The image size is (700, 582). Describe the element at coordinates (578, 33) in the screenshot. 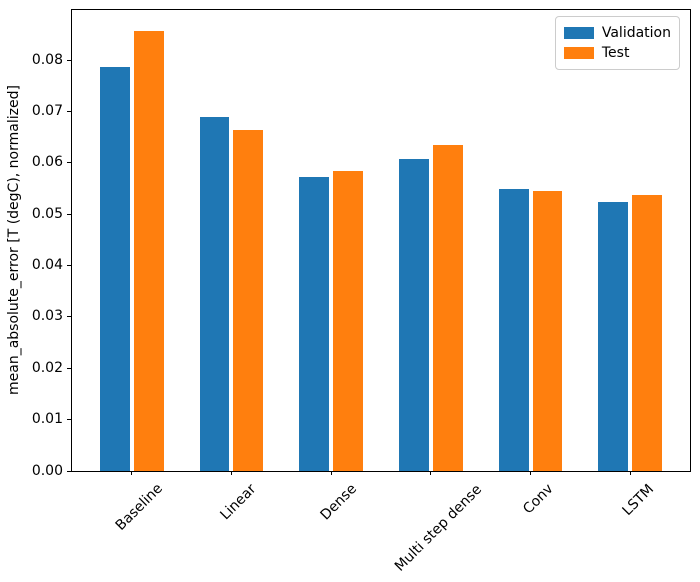

I see `legend-swatch-validation-icon` at that location.